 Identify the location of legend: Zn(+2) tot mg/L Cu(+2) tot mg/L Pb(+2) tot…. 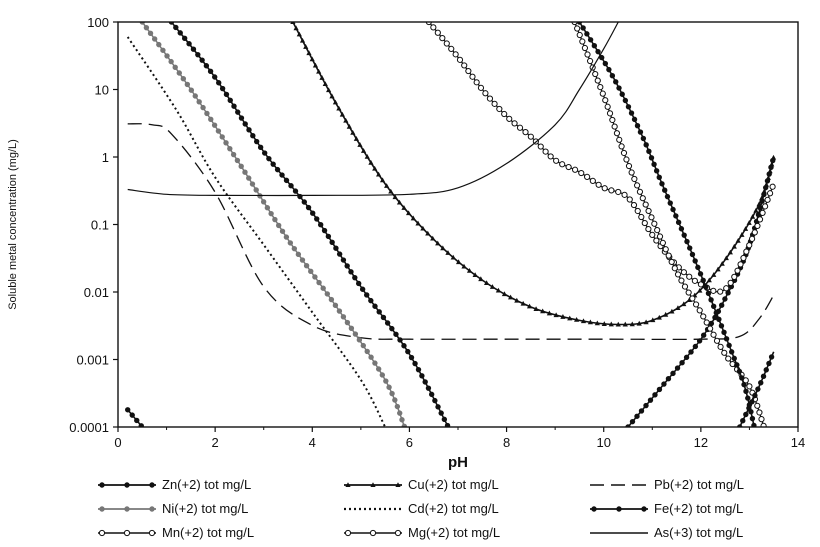
(421, 508).